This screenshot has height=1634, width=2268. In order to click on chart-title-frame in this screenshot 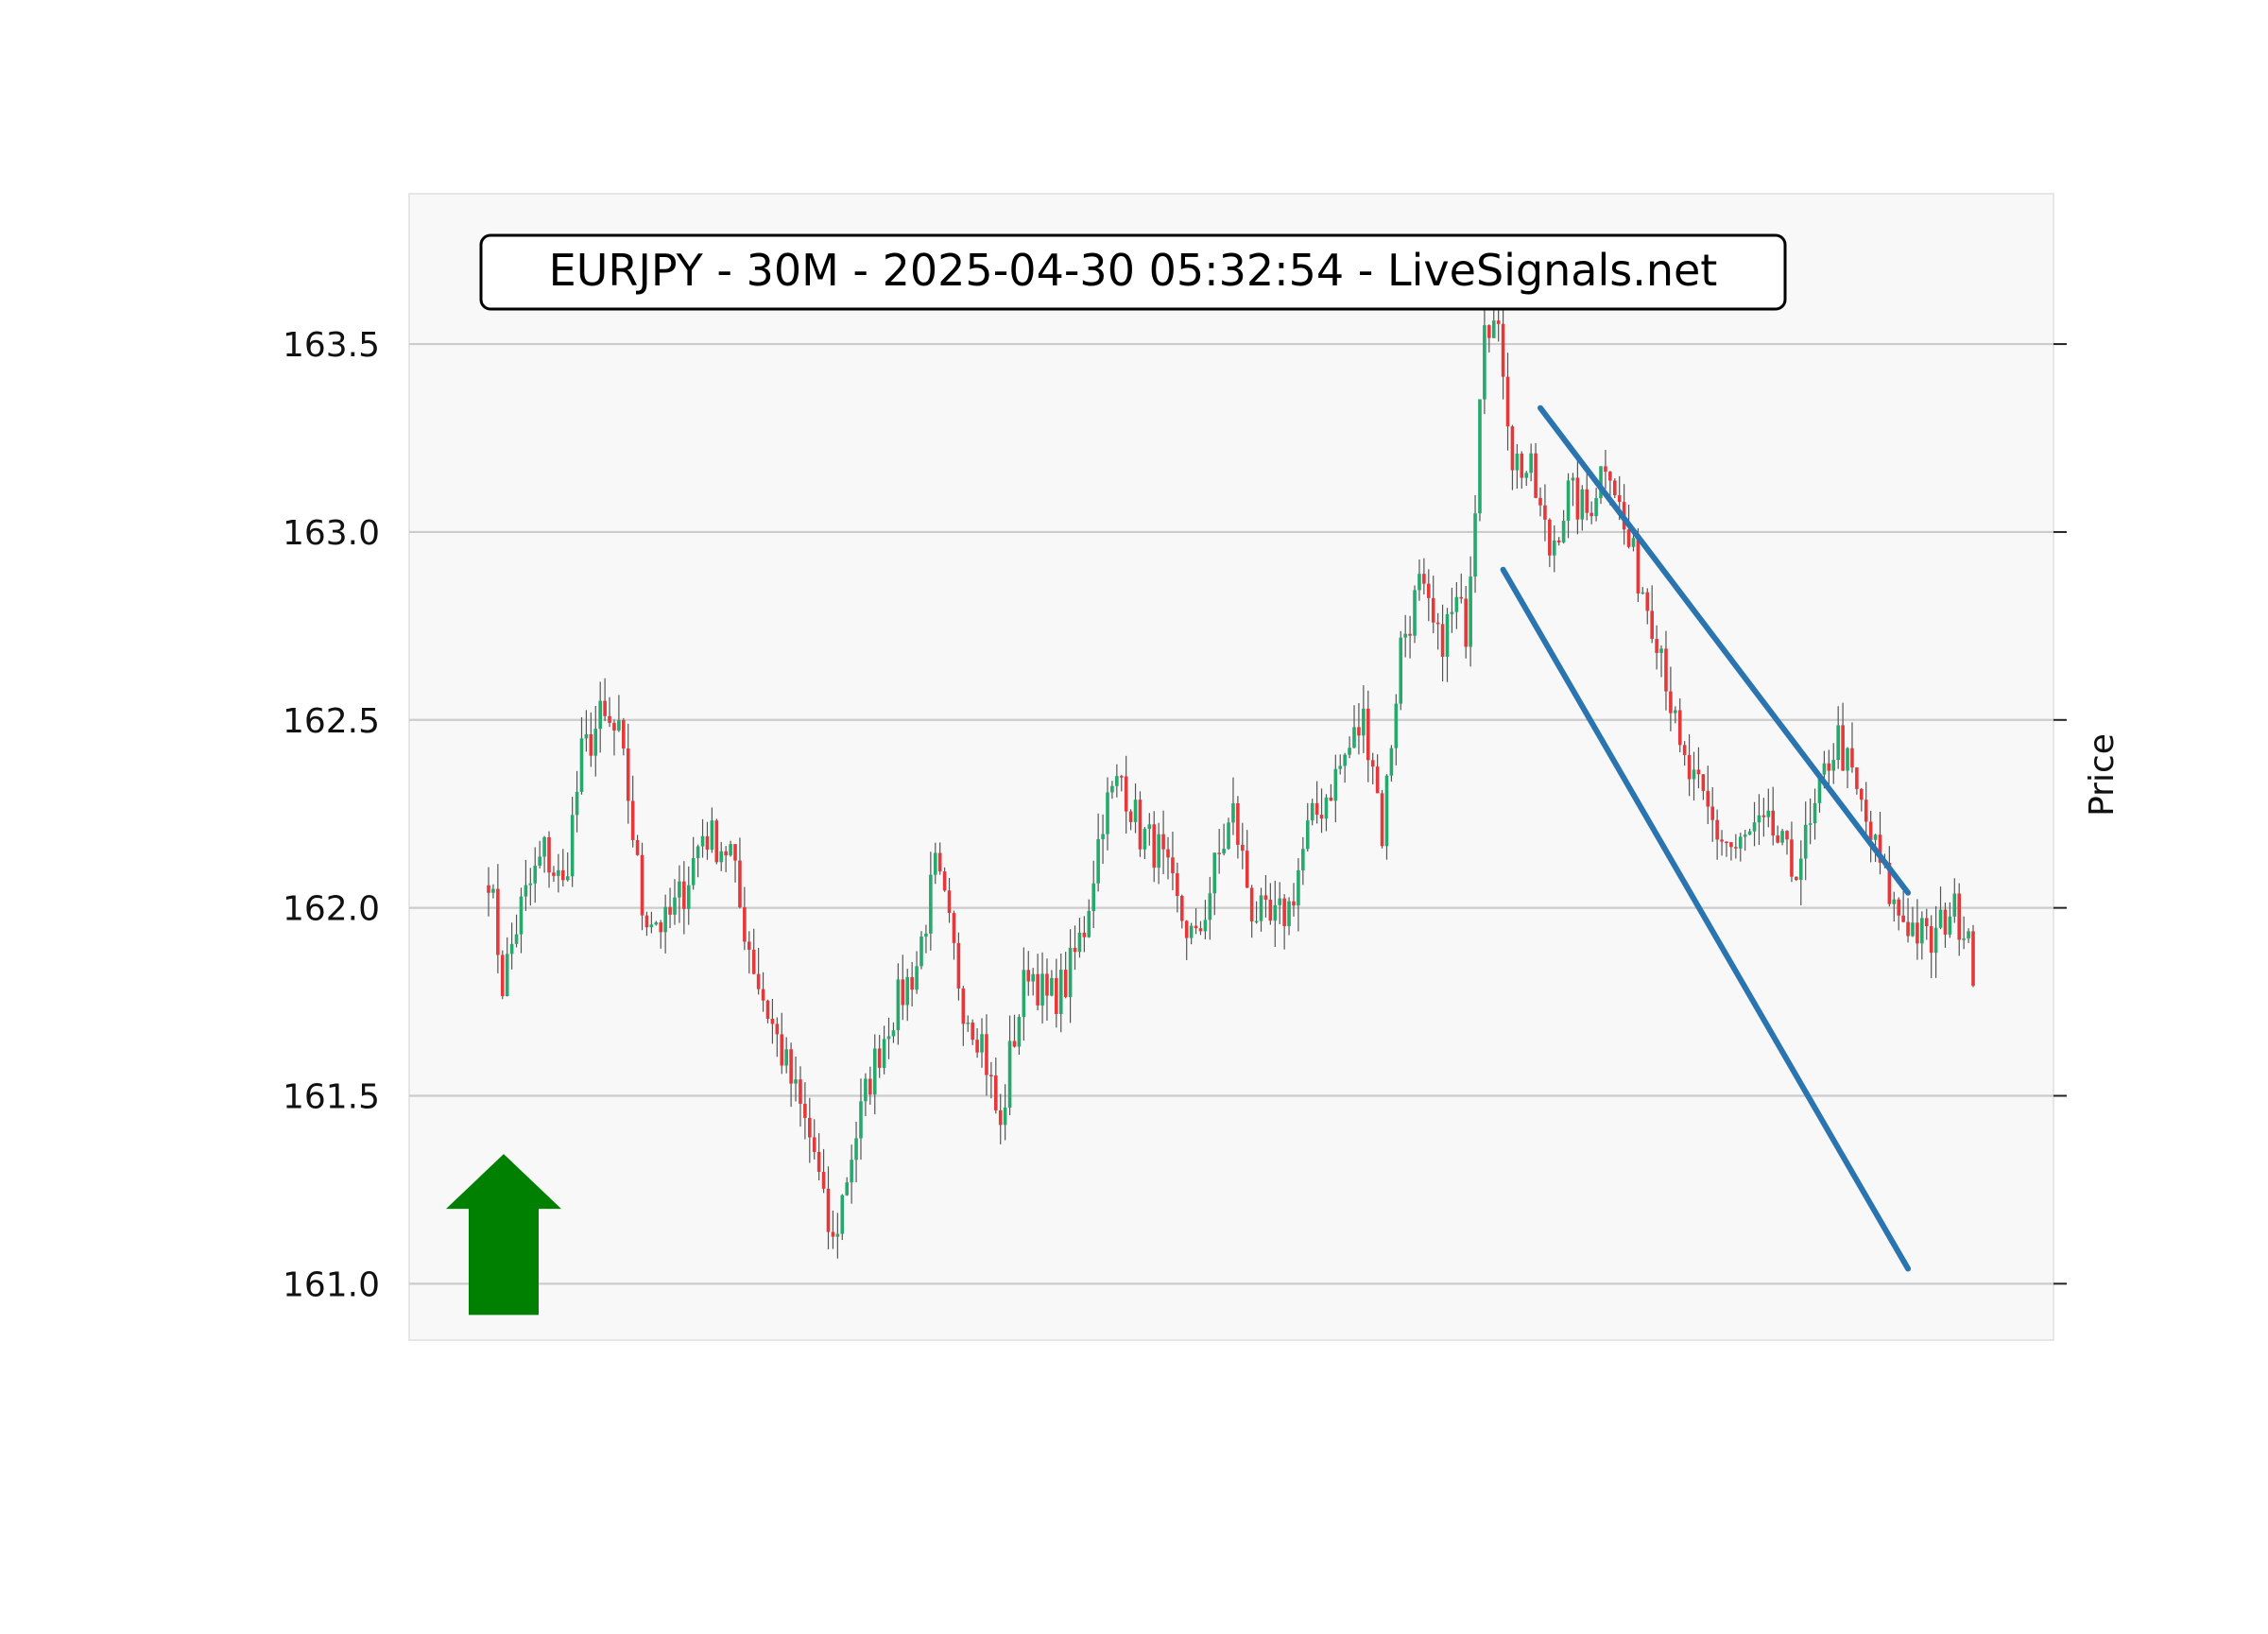, I will do `click(1133, 272)`.